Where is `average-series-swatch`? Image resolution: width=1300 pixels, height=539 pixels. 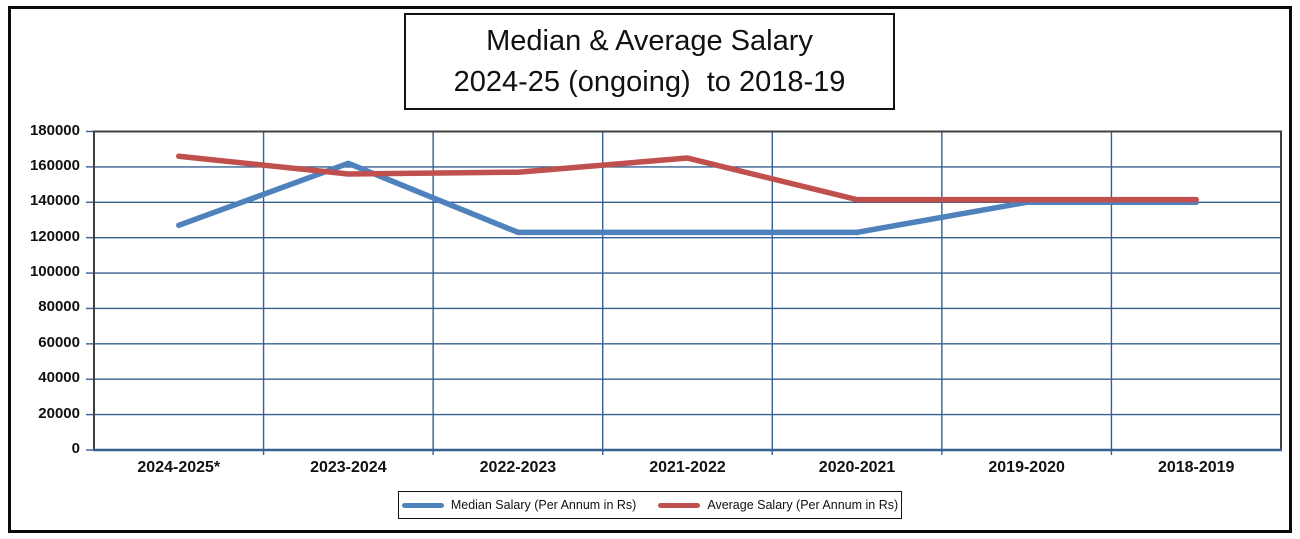 average-series-swatch is located at coordinates (679, 505).